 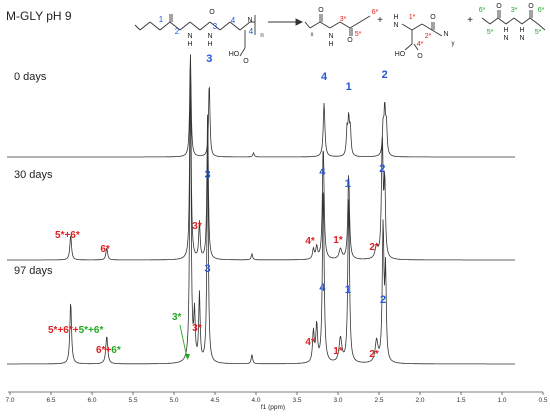 What do you see at coordinates (358, 34) in the screenshot?
I see `scheme-text: 5*` at bounding box center [358, 34].